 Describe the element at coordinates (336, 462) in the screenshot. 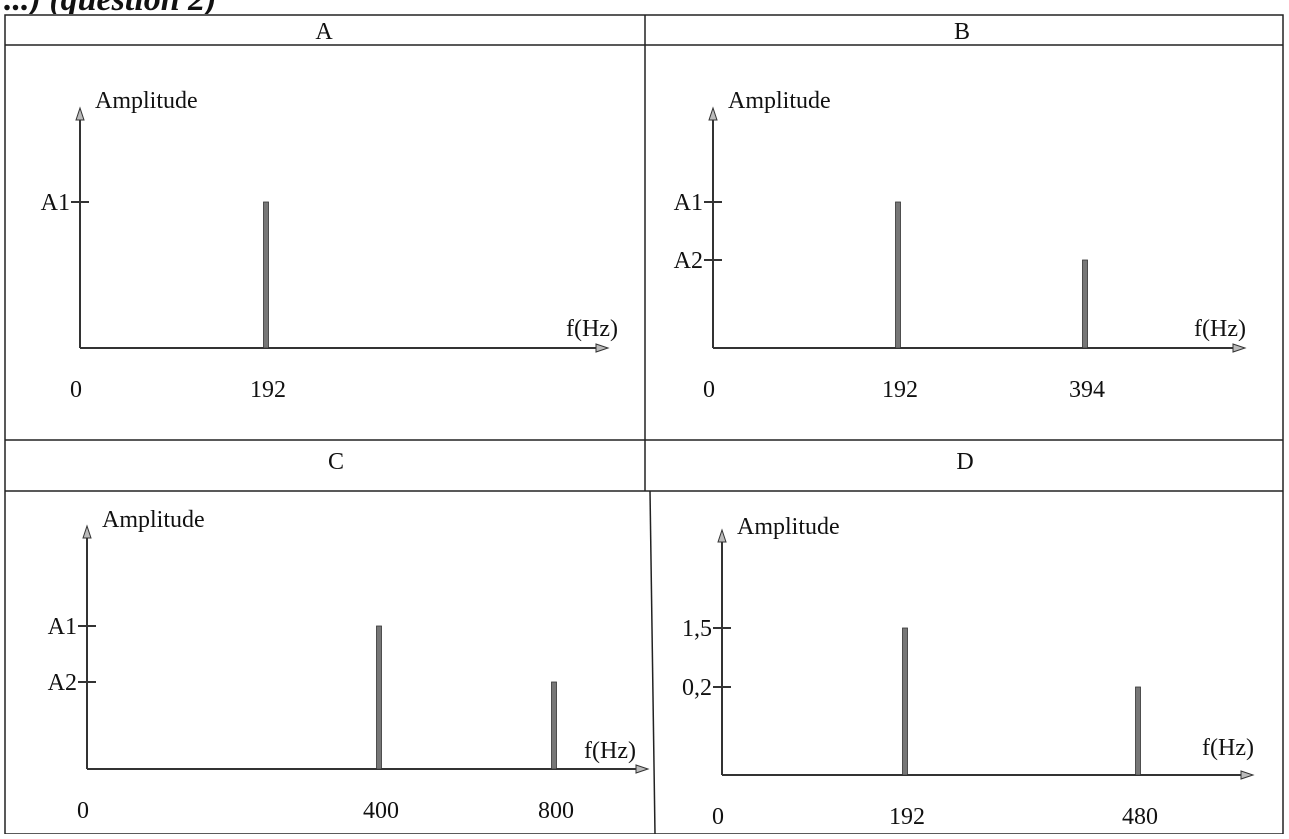

I see `panel-header-c: C` at that location.